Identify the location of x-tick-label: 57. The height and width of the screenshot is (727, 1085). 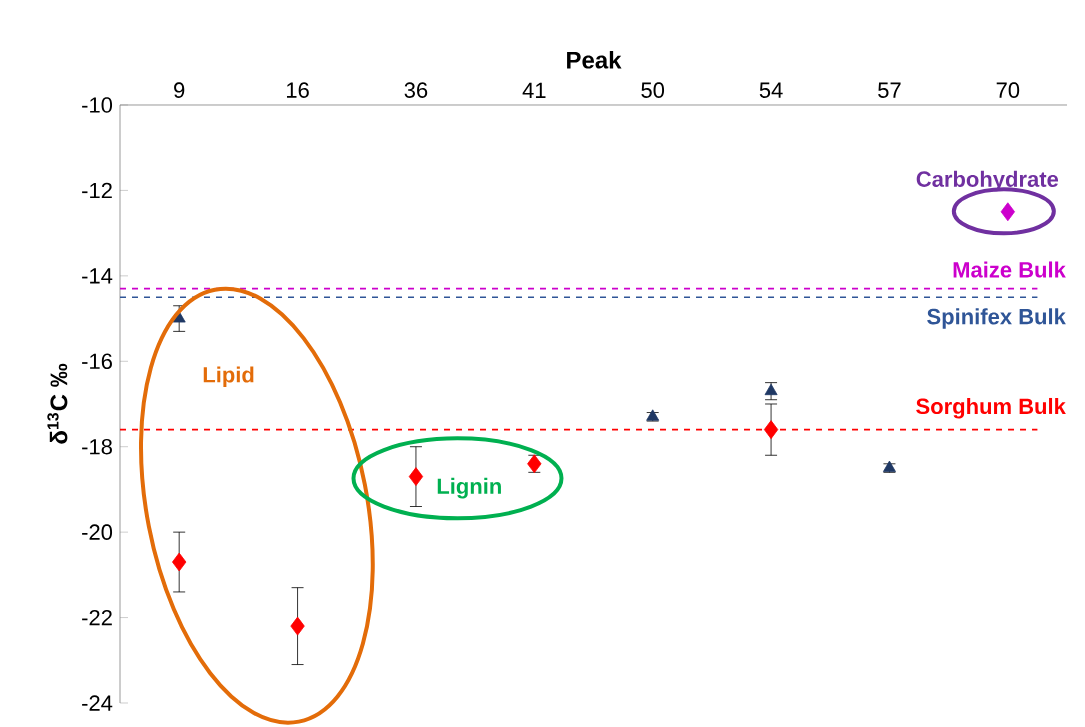
(889, 90).